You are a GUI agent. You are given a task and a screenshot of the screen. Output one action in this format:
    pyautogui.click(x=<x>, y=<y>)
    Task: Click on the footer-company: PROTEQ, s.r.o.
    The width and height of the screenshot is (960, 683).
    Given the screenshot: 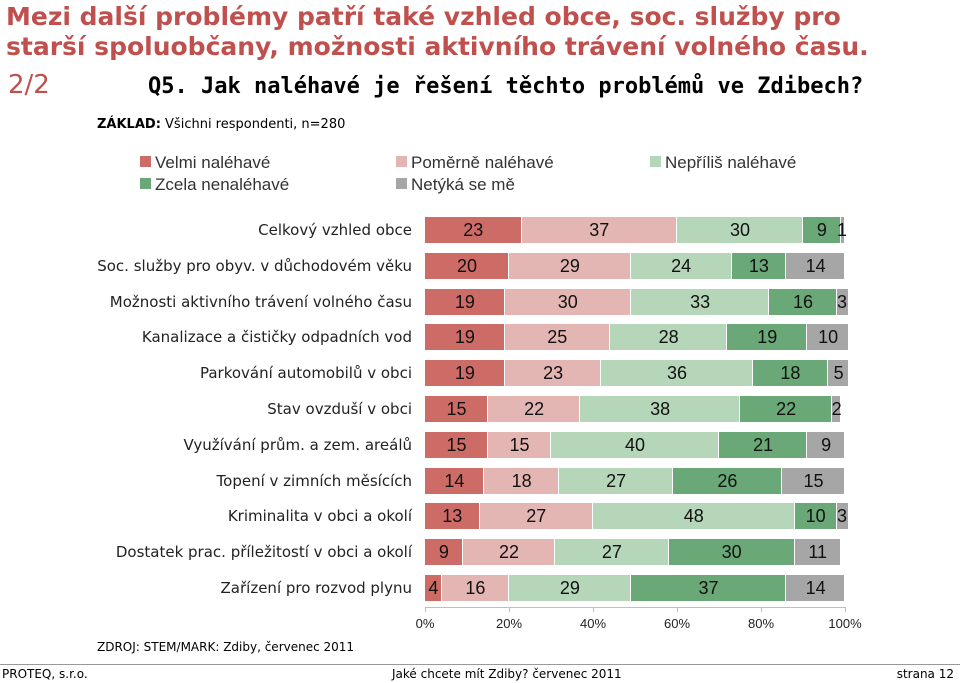 What is the action you would take?
    pyautogui.click(x=45, y=674)
    